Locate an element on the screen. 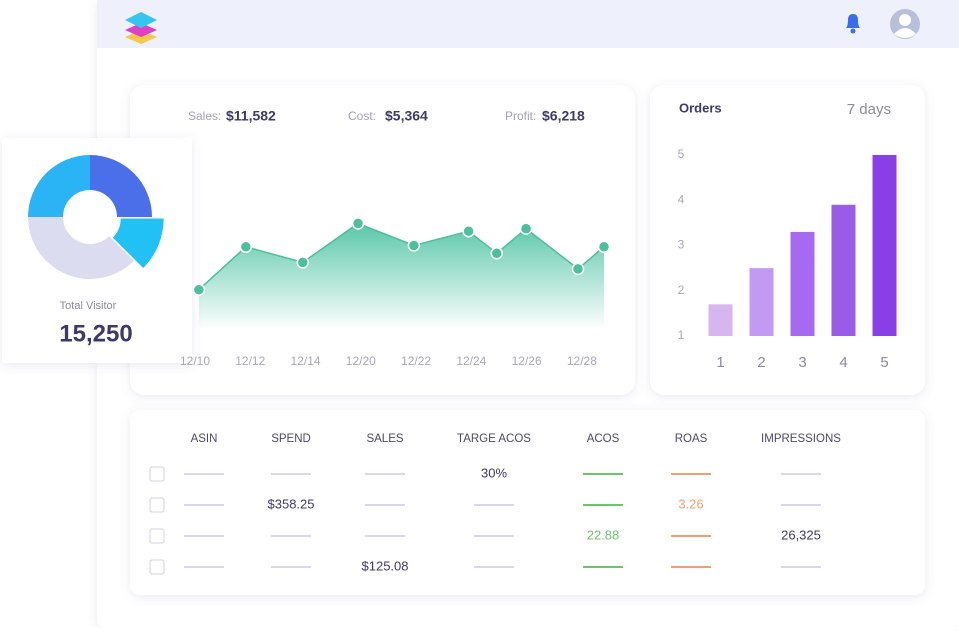  line is located at coordinates (401, 256).